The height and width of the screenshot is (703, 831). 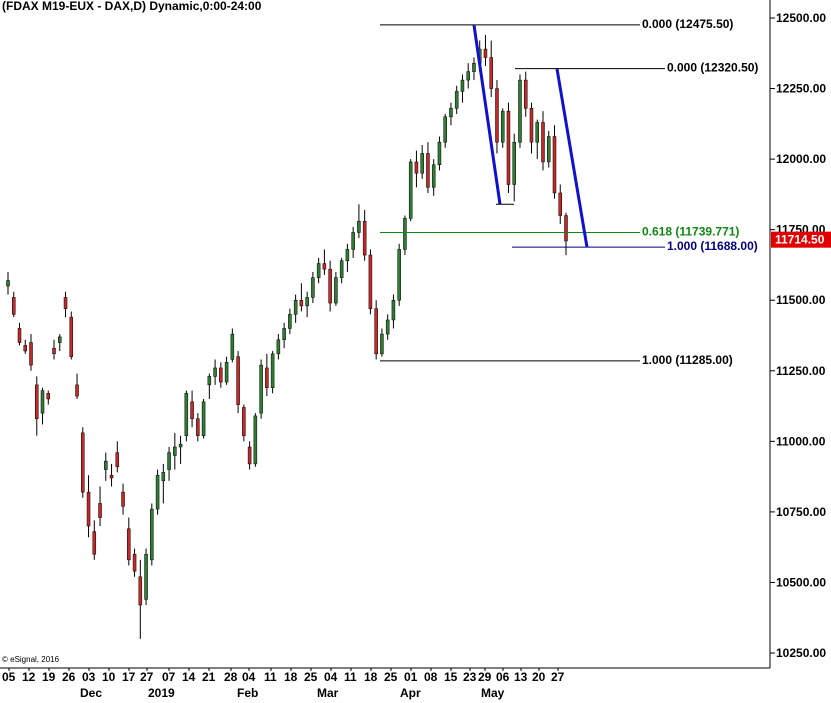 What do you see at coordinates (687, 360) in the screenshot?
I see `fib-level-label: 1.000 (11285.00)` at bounding box center [687, 360].